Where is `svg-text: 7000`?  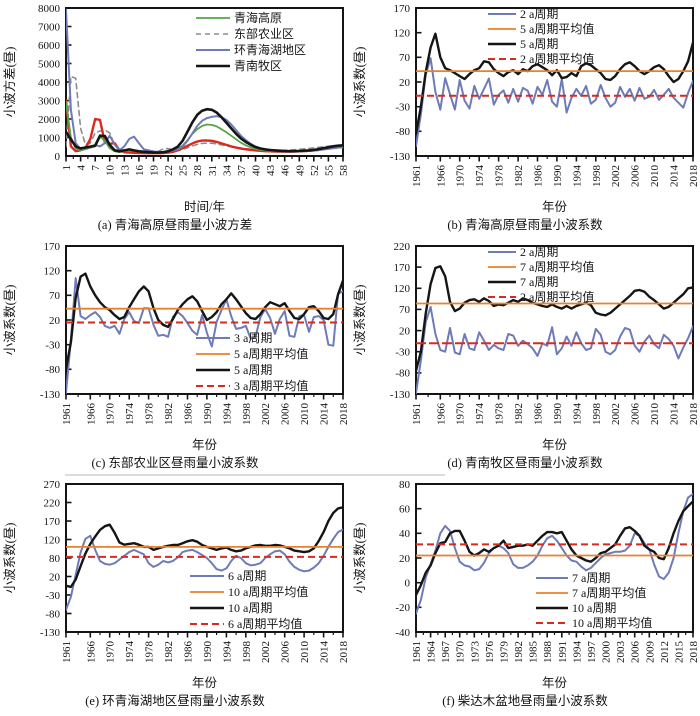 svg-text: 7000 is located at coordinates (49, 27).